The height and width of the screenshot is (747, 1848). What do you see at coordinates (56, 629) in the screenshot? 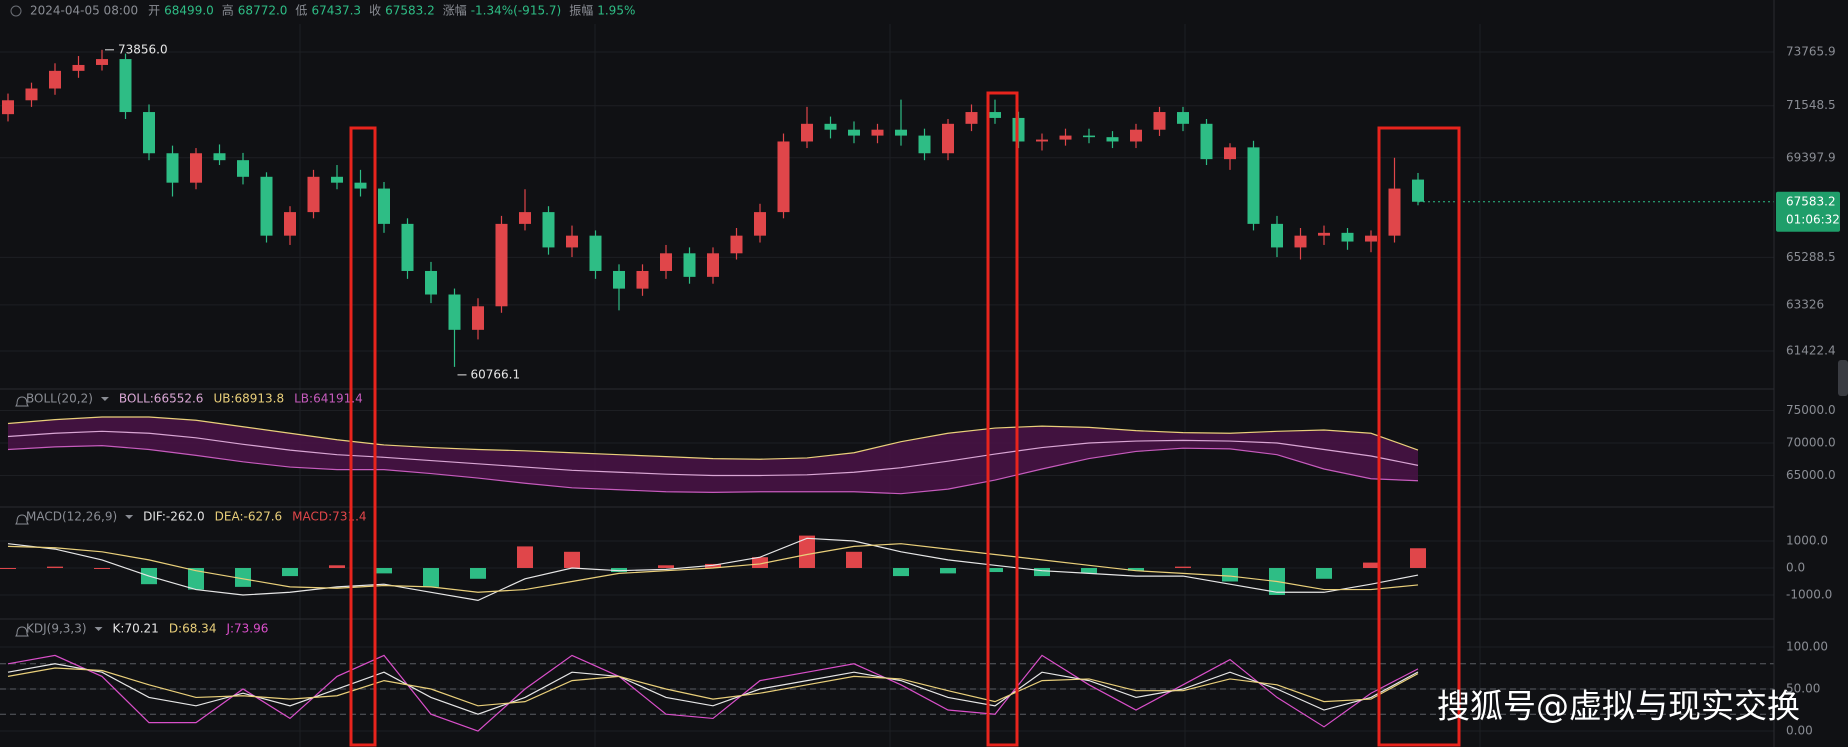
I see `indicator-title: KDJ(9,3,3)` at bounding box center [56, 629].